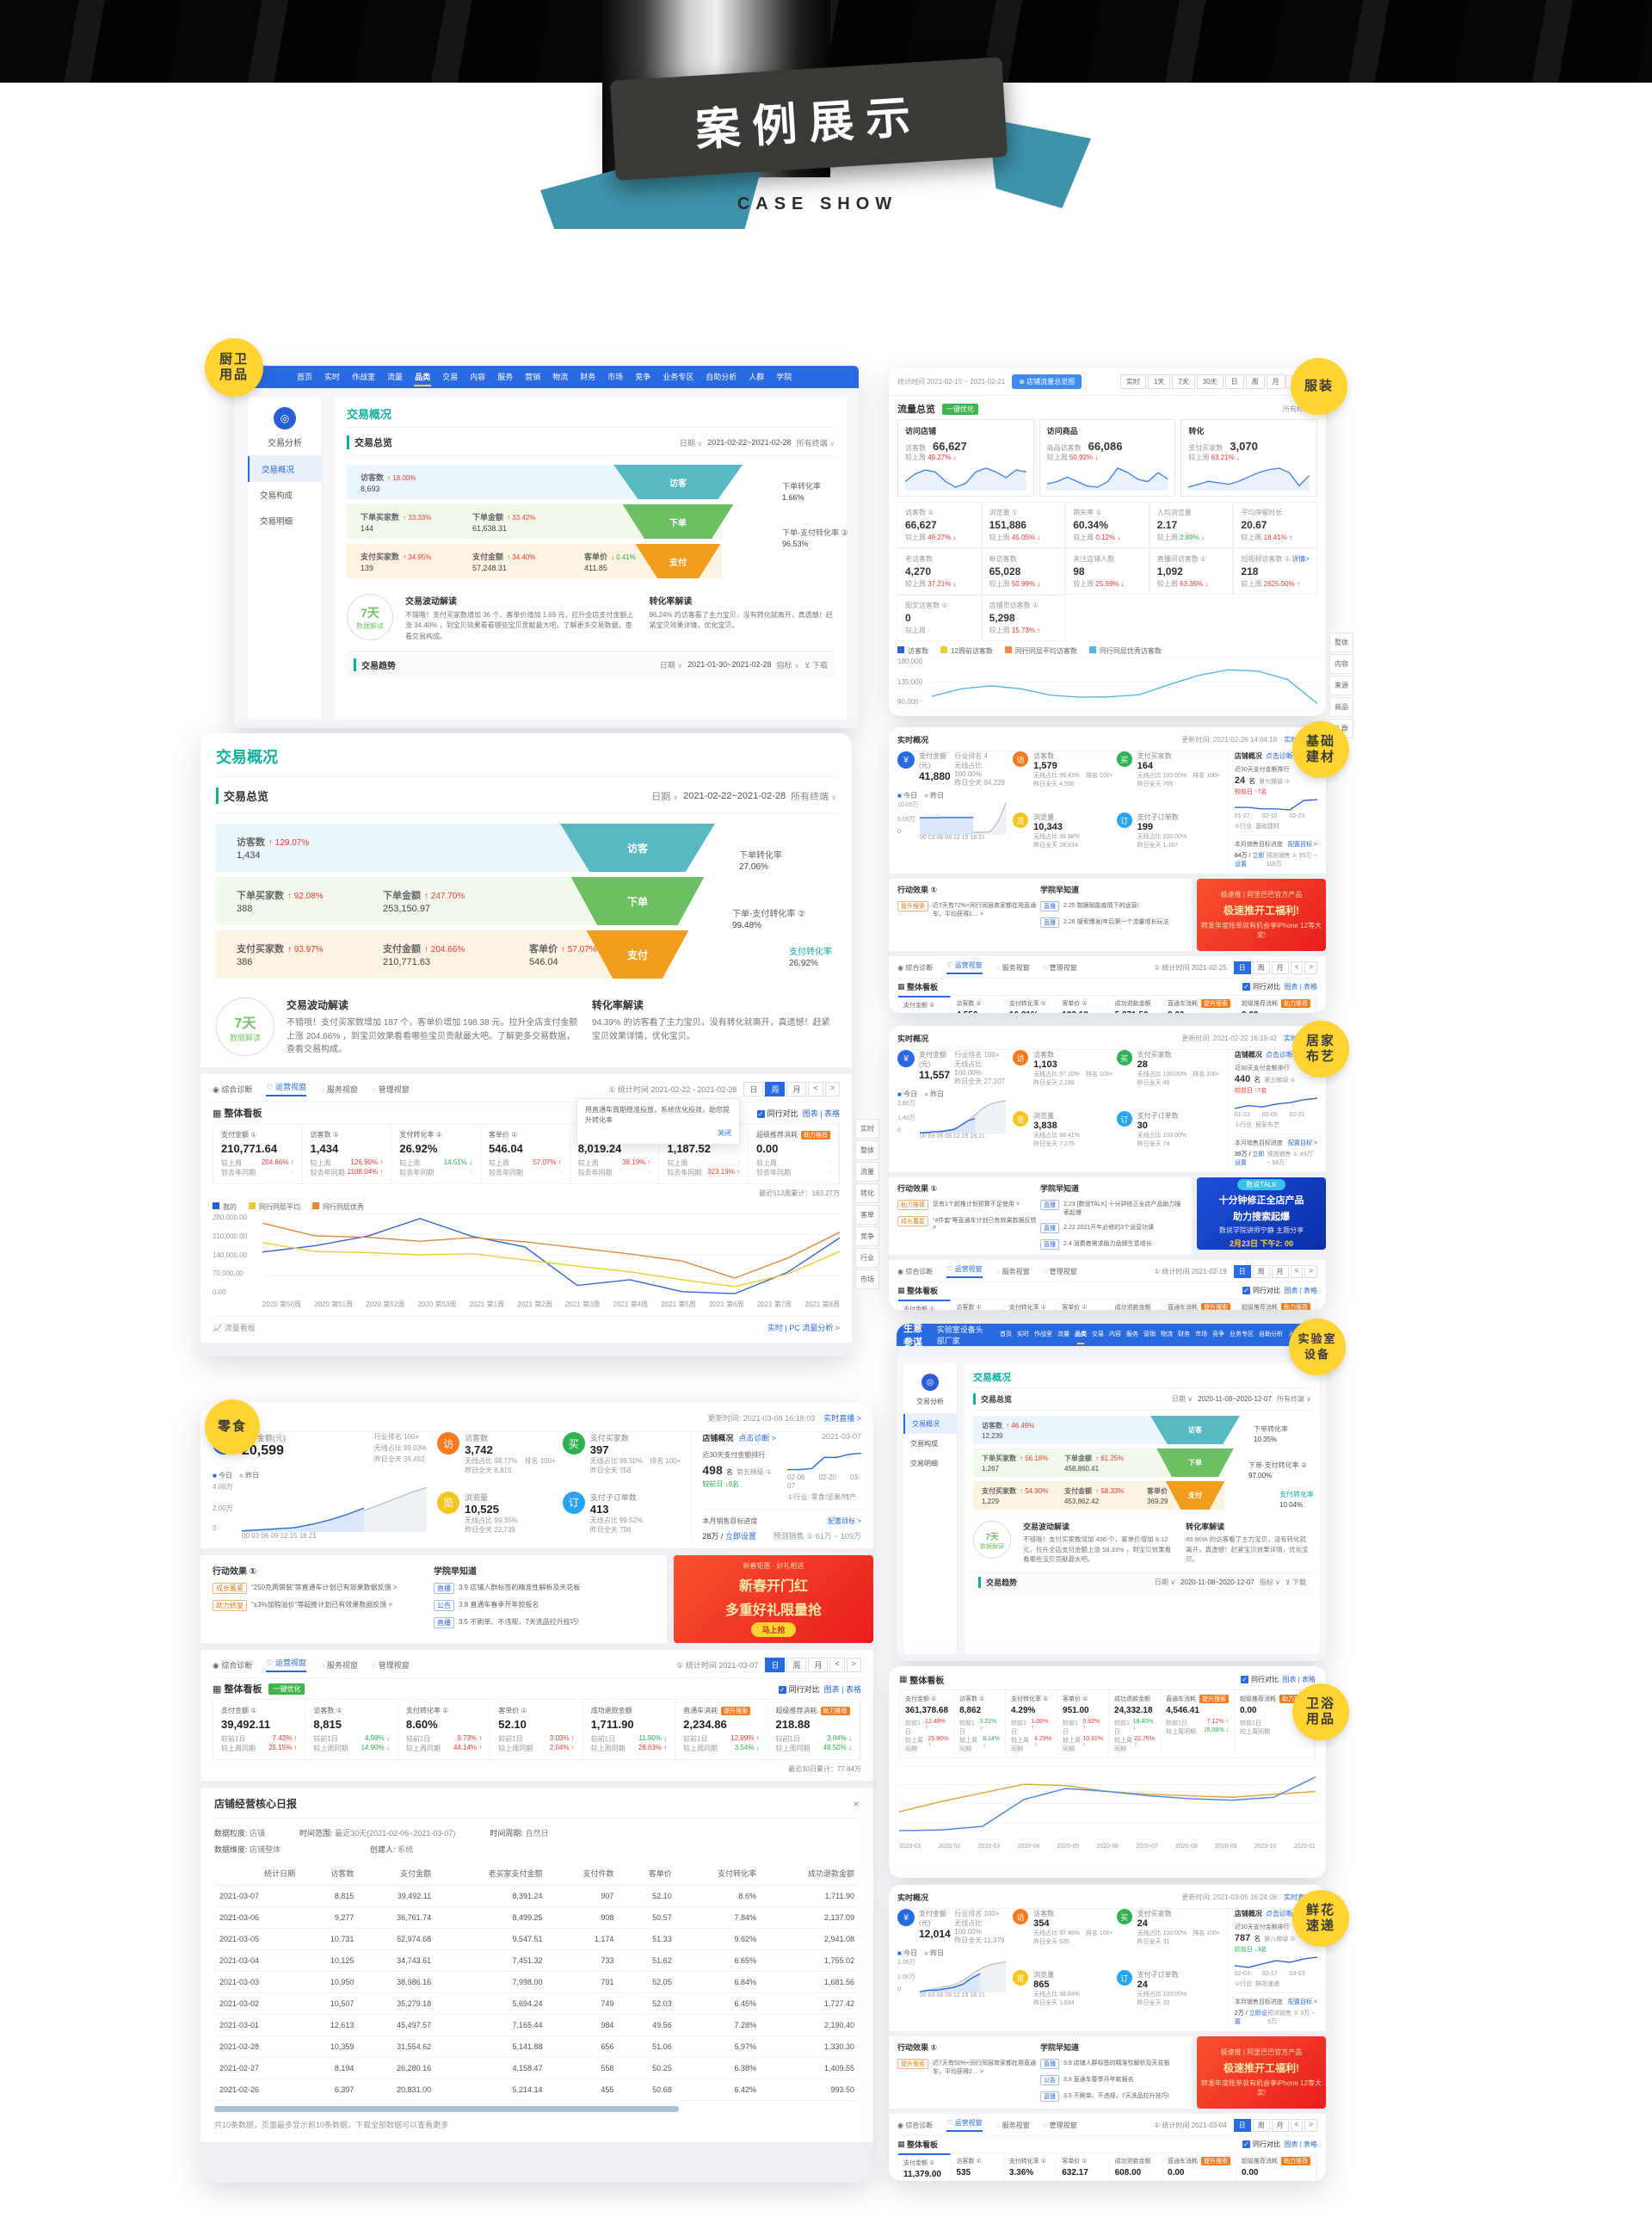 The image size is (1652, 2236). I want to click on nav-item: 自助分析, so click(721, 377).